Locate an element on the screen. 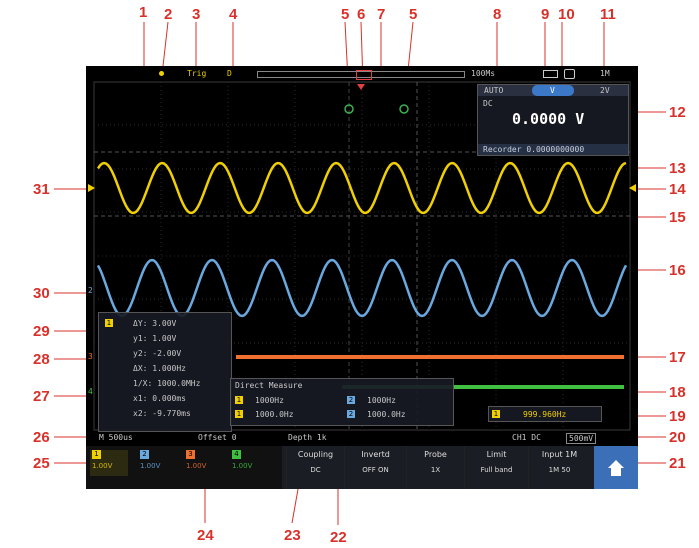 Image resolution: width=699 pixels, height=548 pixels. channel-2-scale: 1.00V is located at coordinates (150, 466).